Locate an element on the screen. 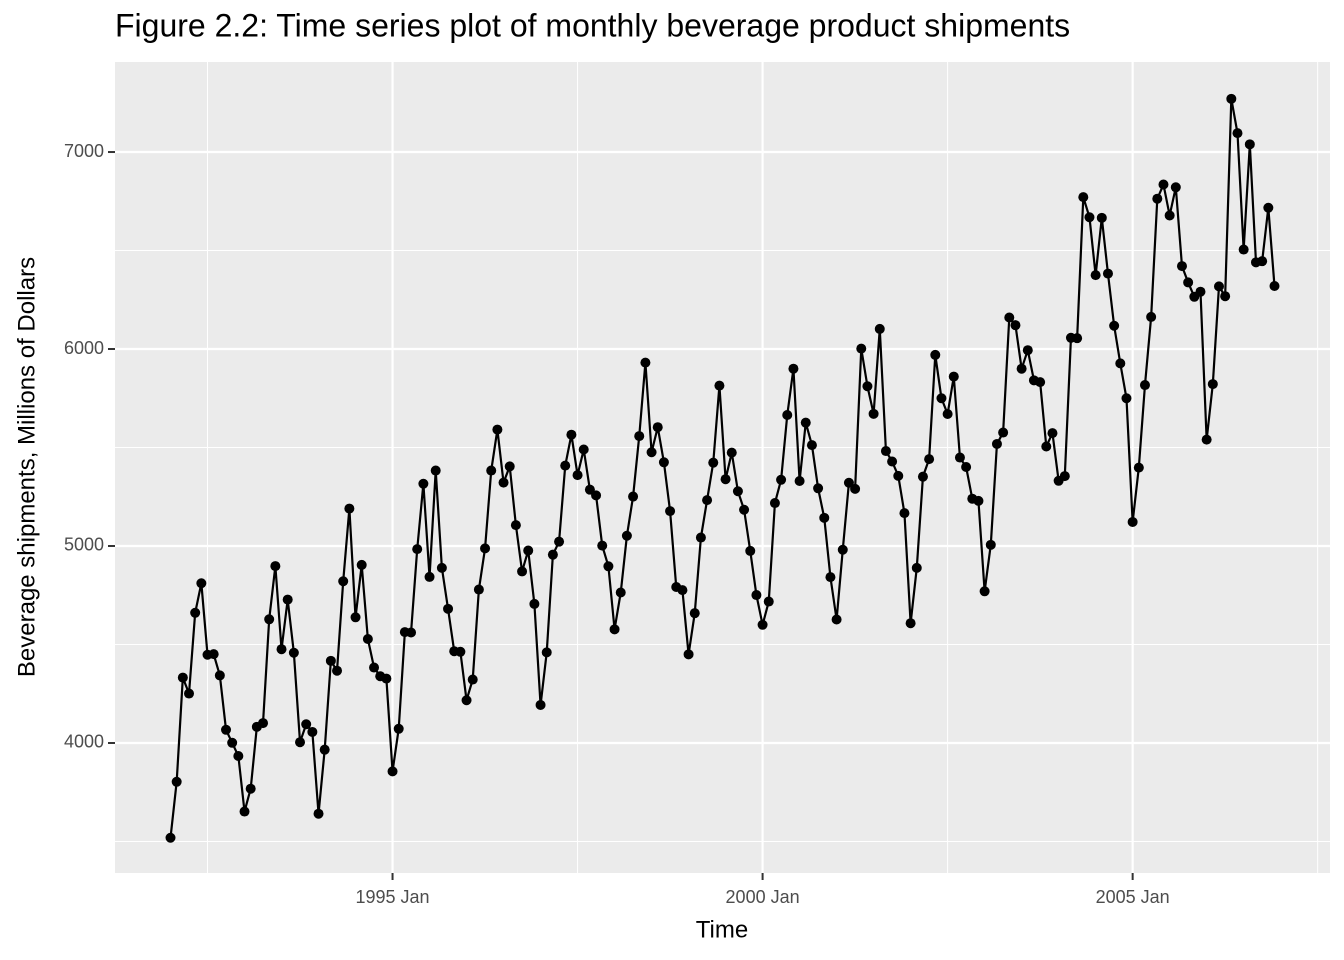  y-tick-label: 5000 is located at coordinates (84, 545).